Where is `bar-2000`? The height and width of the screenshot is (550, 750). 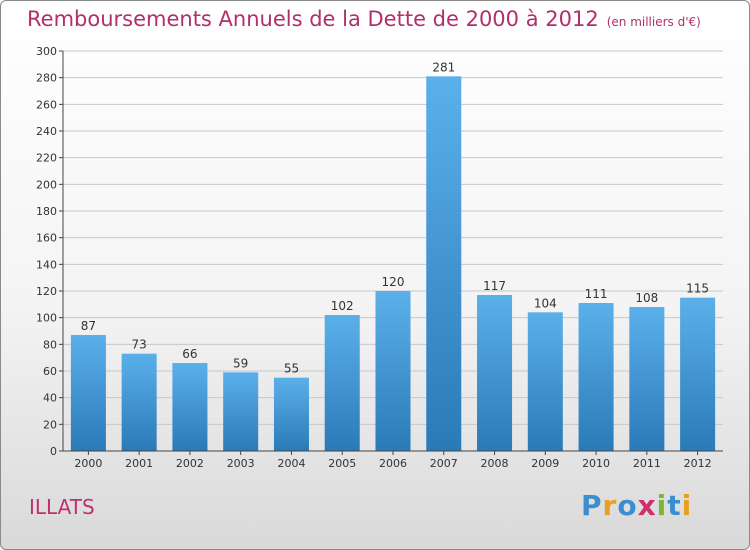
bar-2000 is located at coordinates (88, 393).